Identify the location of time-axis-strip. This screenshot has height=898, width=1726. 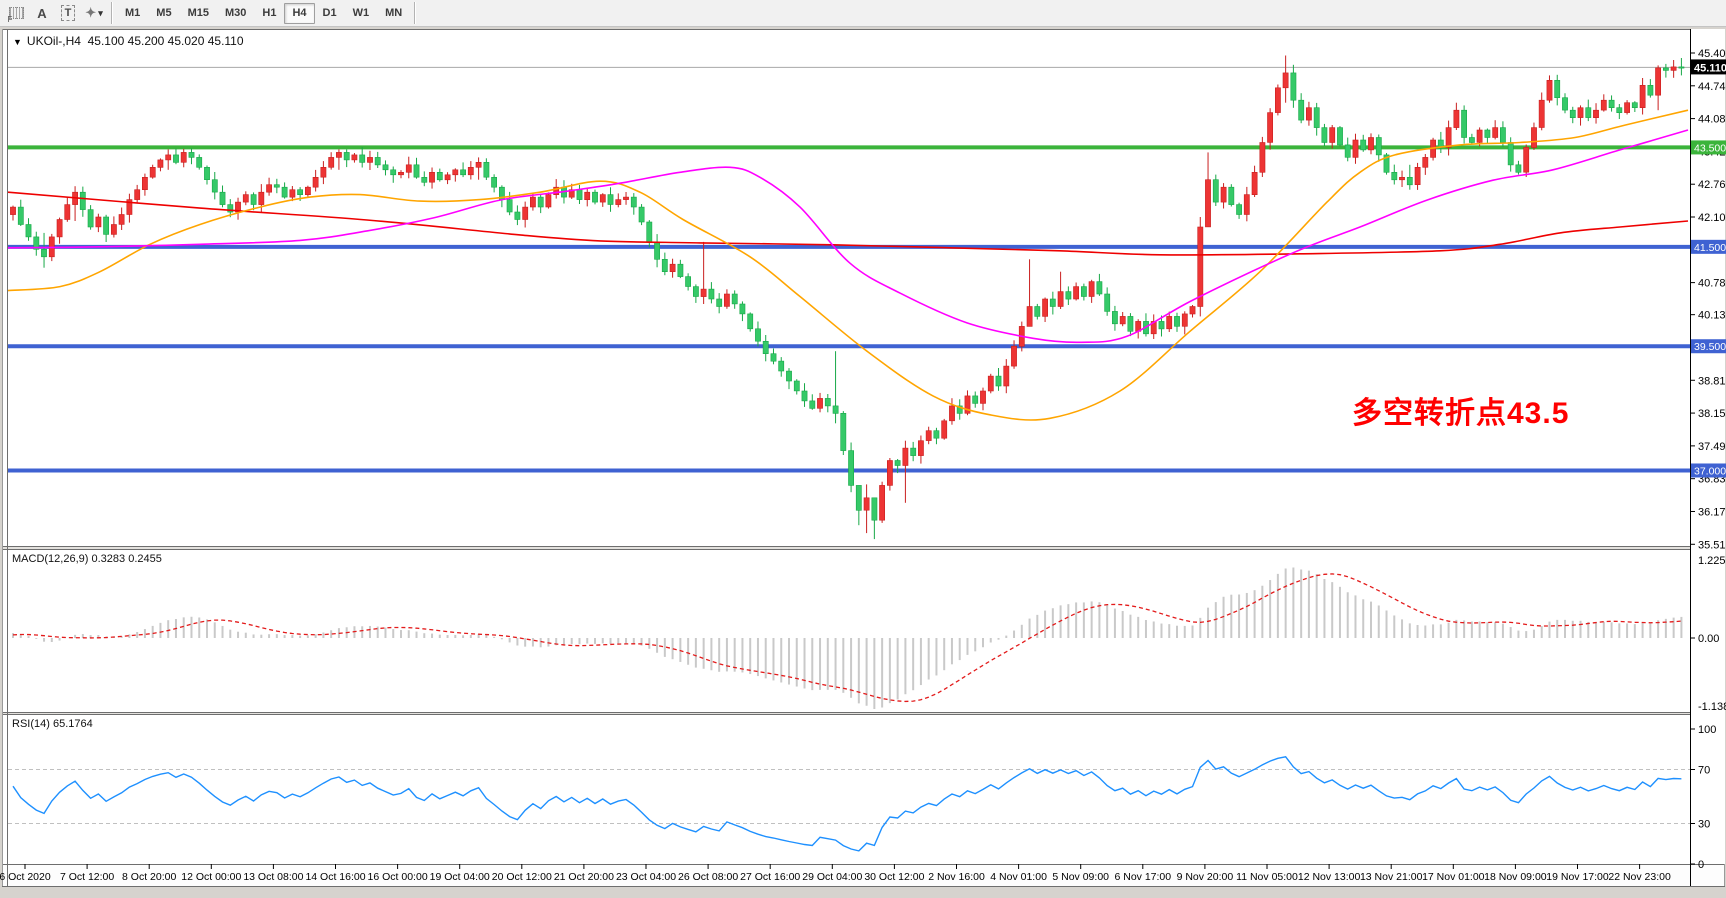
(863, 875).